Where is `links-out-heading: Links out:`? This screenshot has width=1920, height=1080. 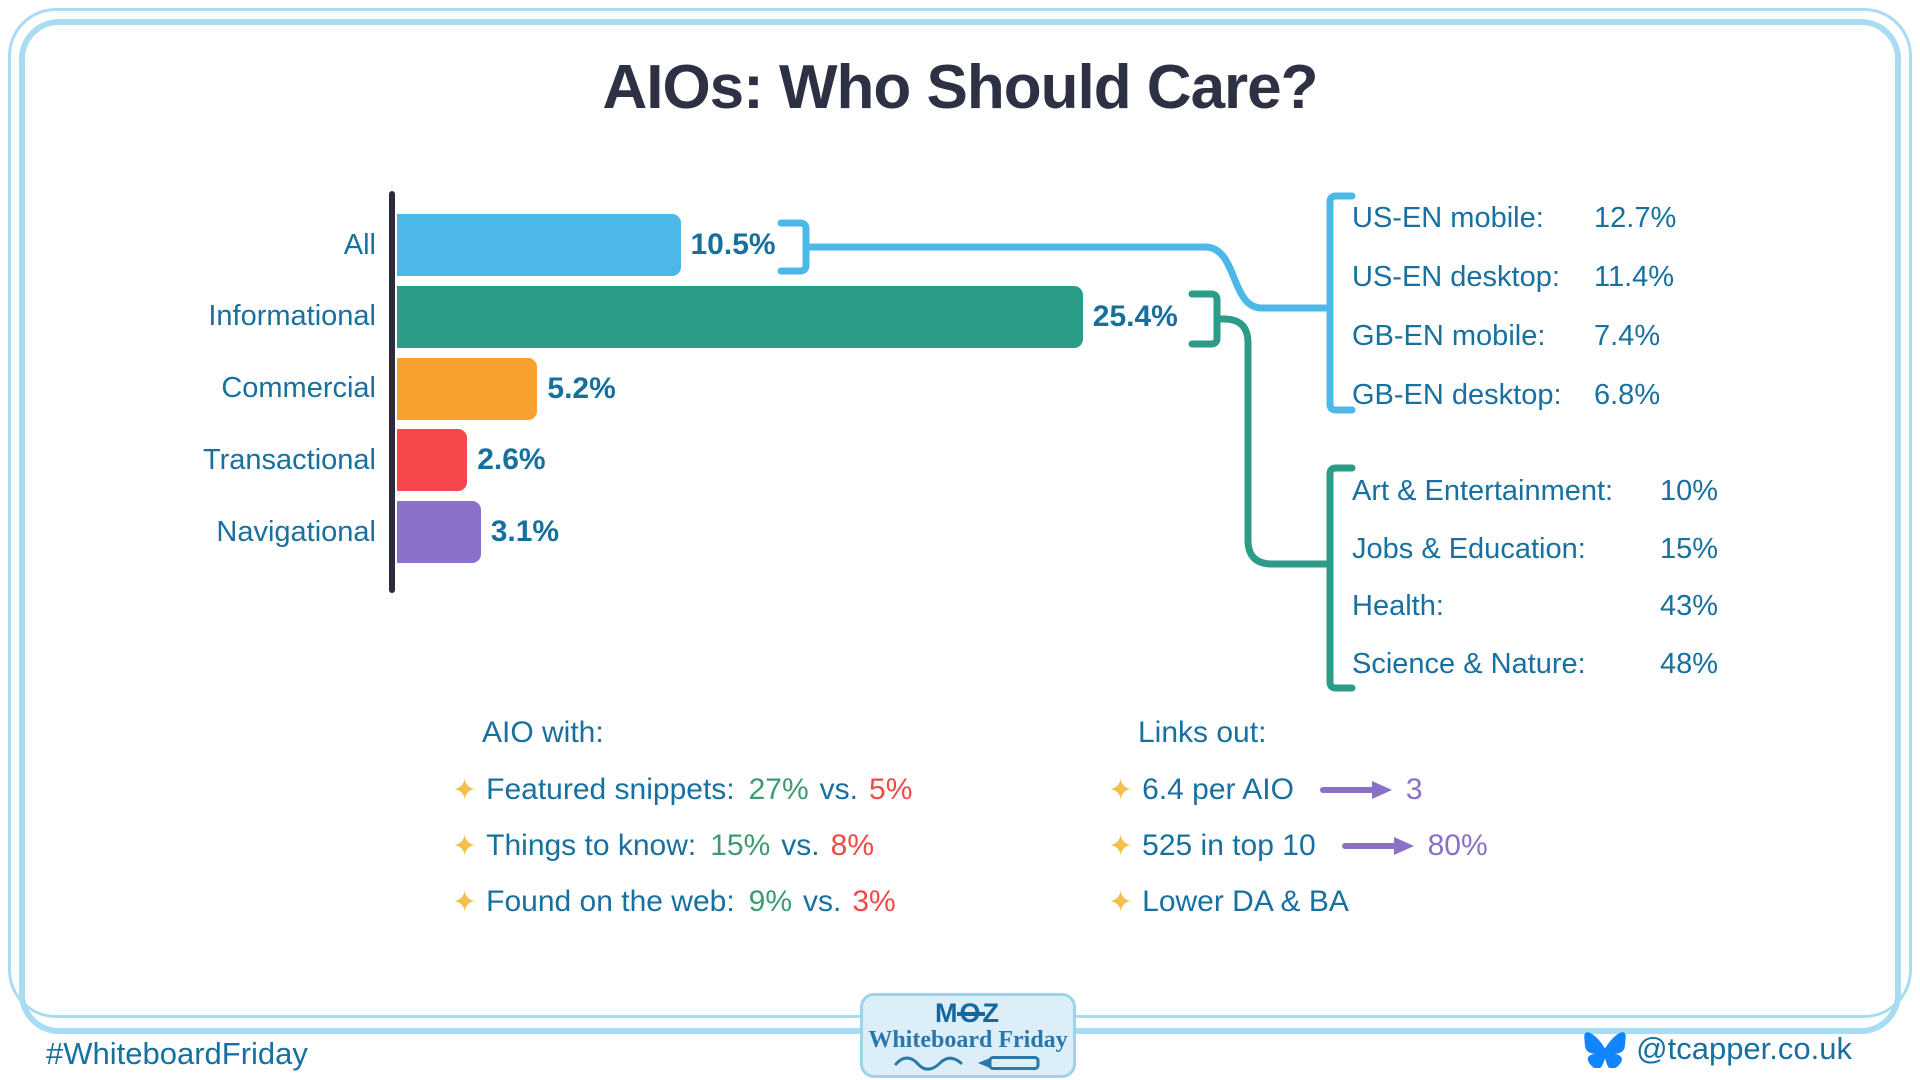 links-out-heading: Links out: is located at coordinates (1202, 732).